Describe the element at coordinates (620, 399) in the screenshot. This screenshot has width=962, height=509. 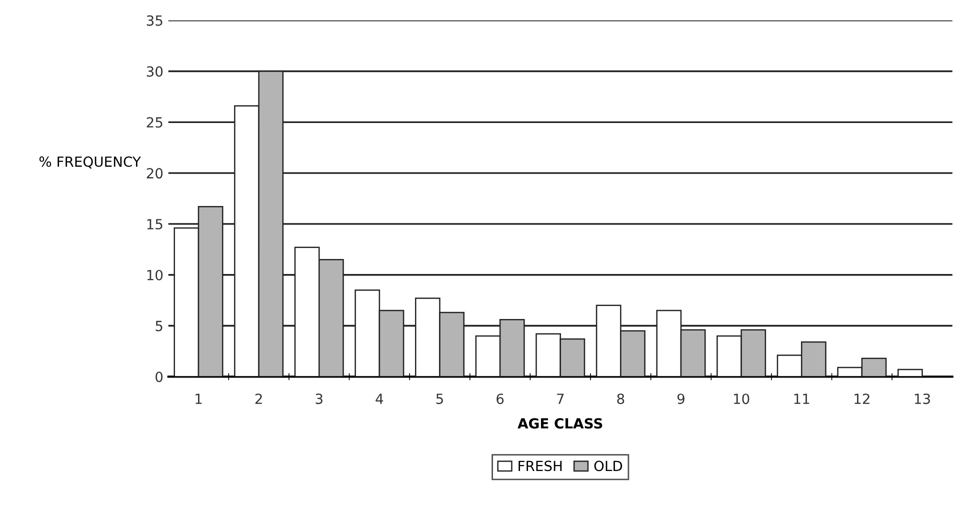
I see `x-tick-label: 8` at that location.